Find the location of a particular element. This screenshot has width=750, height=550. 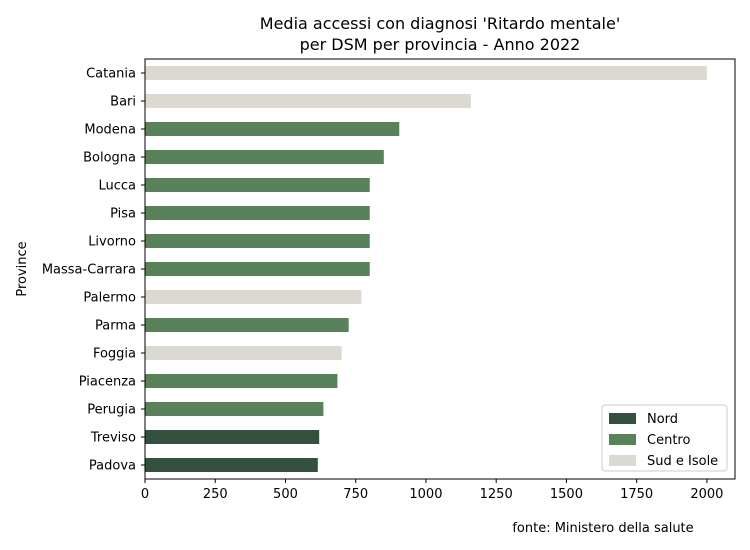

legend-label: Nord is located at coordinates (662, 419).